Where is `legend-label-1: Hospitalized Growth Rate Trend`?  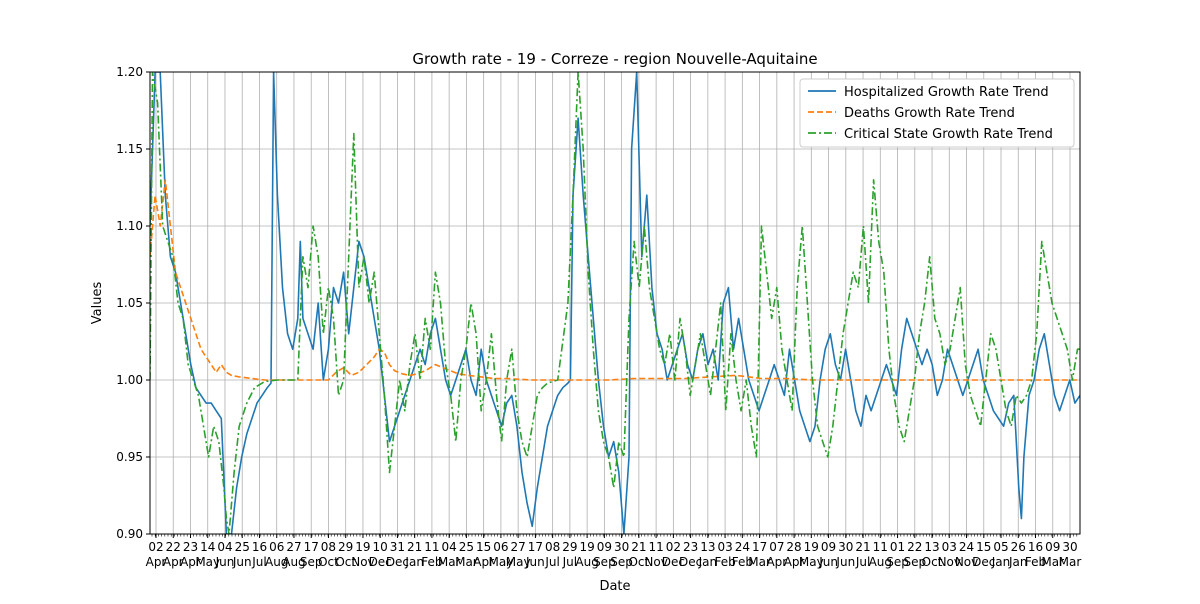 legend-label-1: Hospitalized Growth Rate Trend is located at coordinates (946, 92).